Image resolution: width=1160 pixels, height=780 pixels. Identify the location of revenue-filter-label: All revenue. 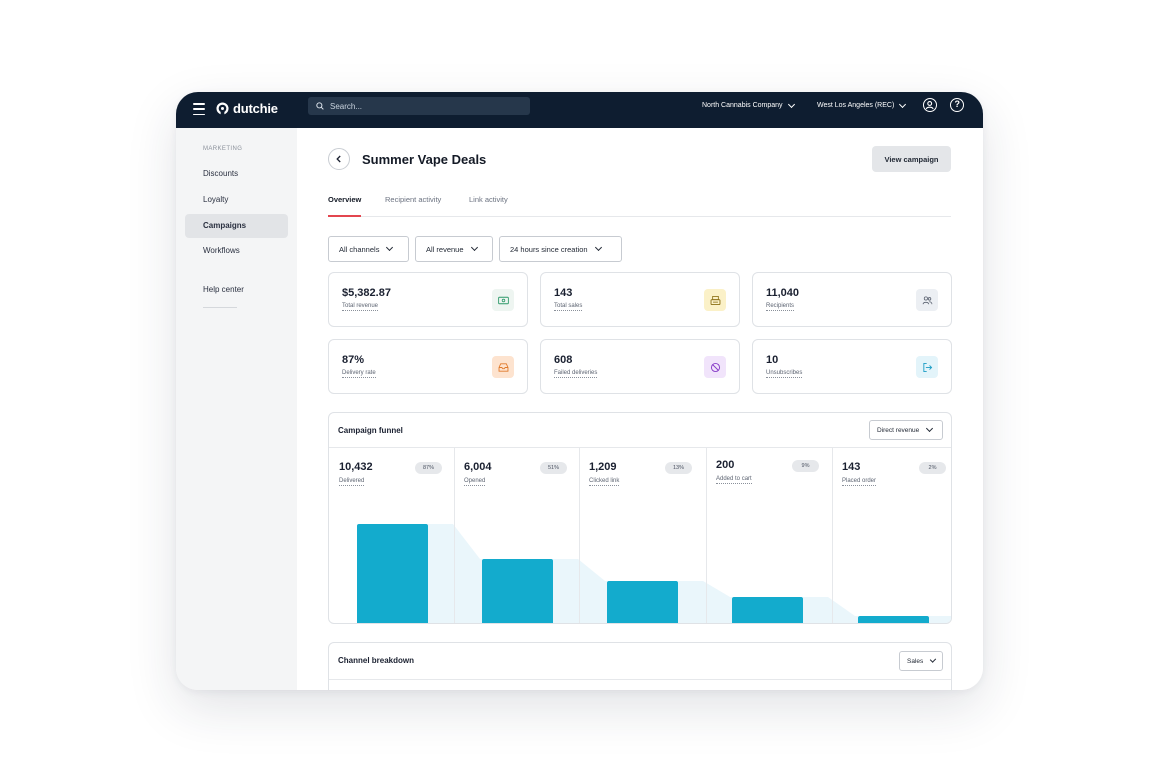
(445, 249).